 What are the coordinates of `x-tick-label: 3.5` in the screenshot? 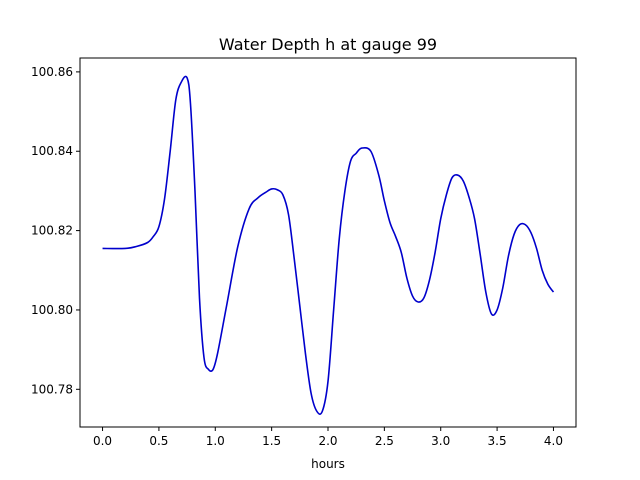 It's located at (497, 441).